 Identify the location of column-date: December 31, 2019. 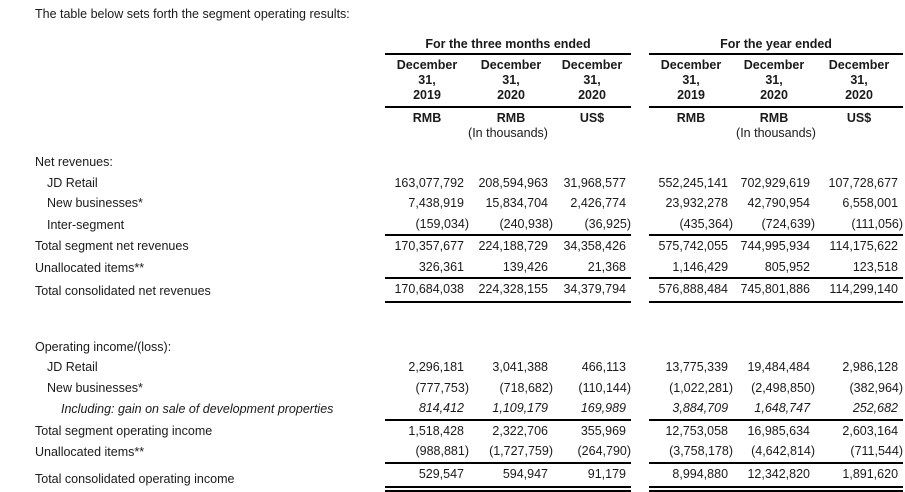
(691, 81).